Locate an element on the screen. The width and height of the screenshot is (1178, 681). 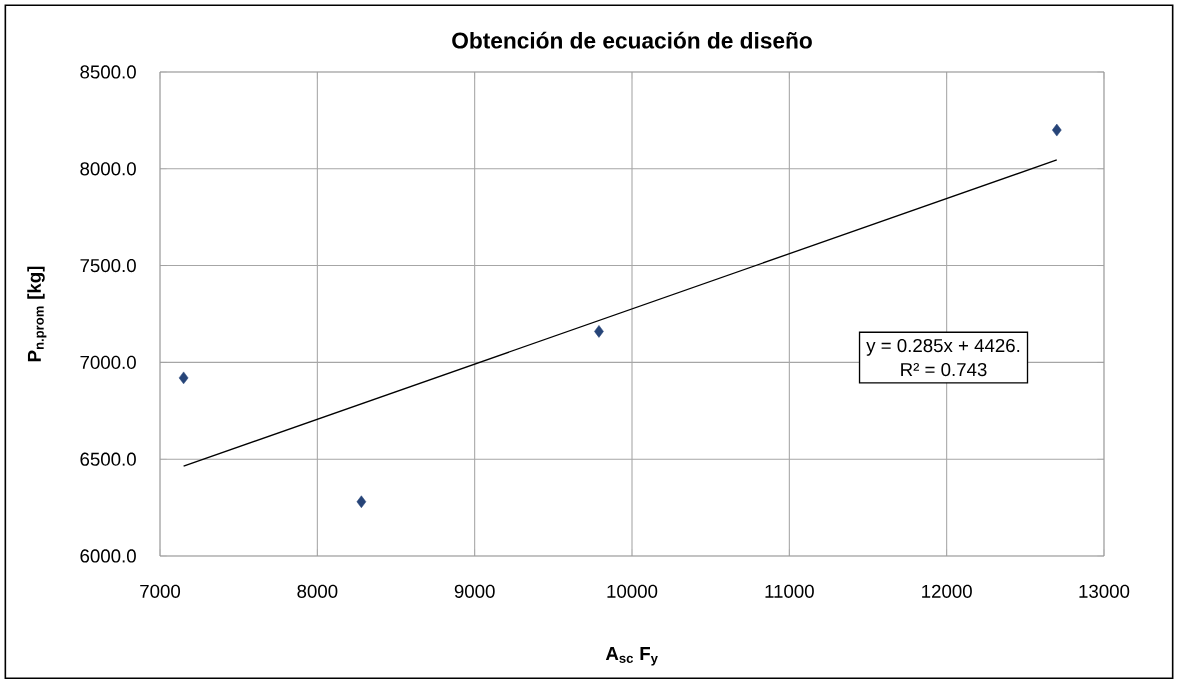
x-tick-label: 11000 is located at coordinates (789, 591).